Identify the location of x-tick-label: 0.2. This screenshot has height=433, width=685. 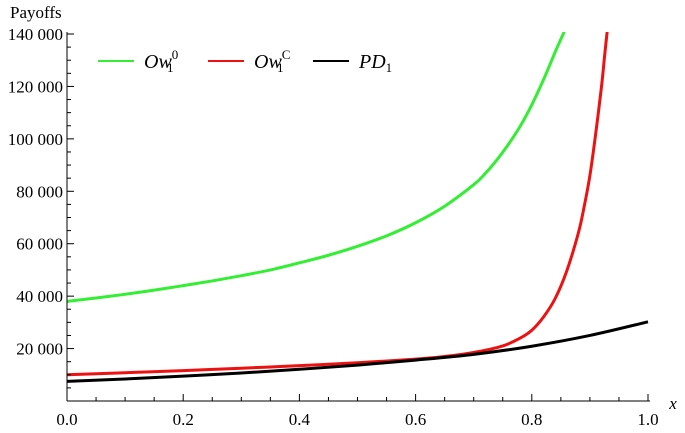
(183, 419).